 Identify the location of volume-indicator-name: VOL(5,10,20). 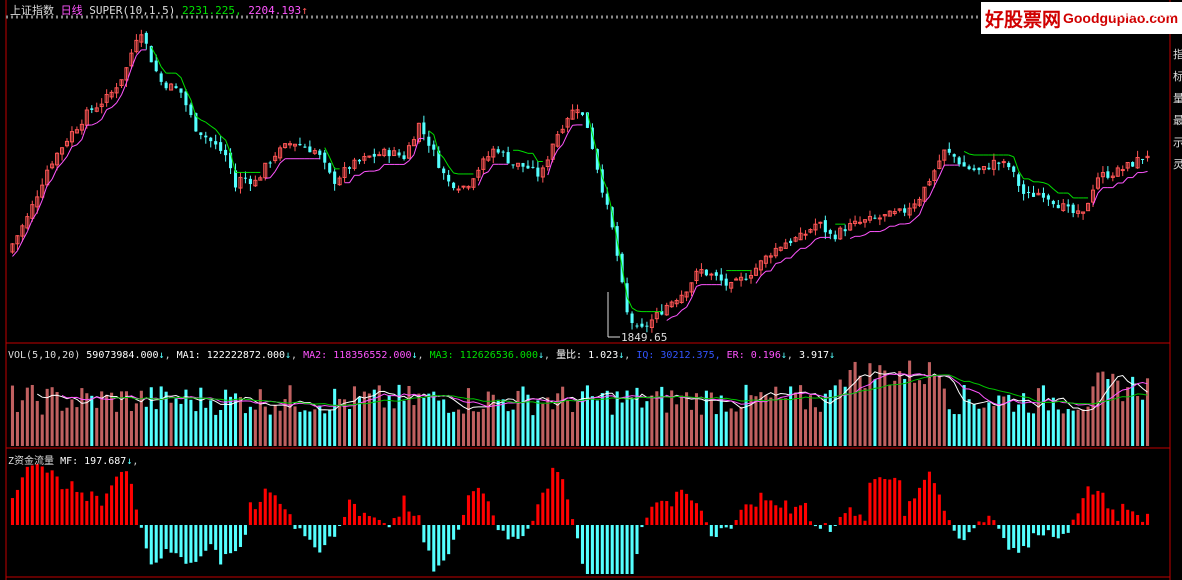
(44, 355).